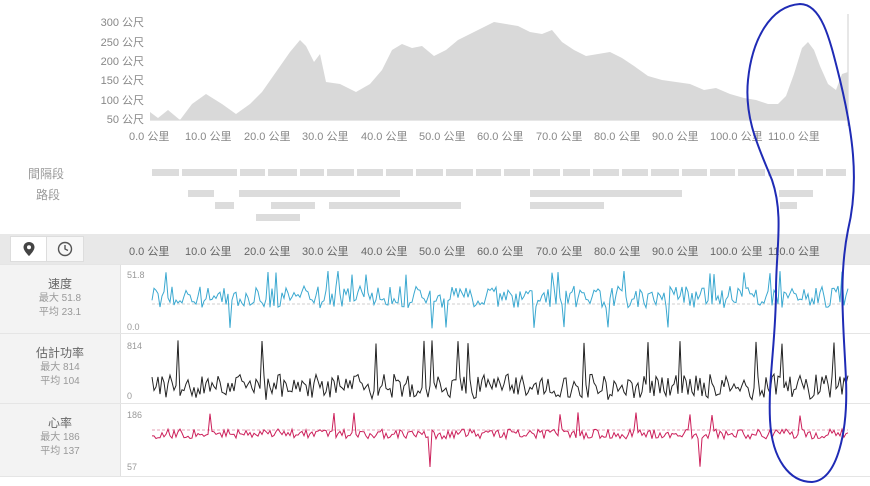 The height and width of the screenshot is (486, 870). What do you see at coordinates (133, 327) in the screenshot?
I see `speed-bottom-value: 0.0` at bounding box center [133, 327].